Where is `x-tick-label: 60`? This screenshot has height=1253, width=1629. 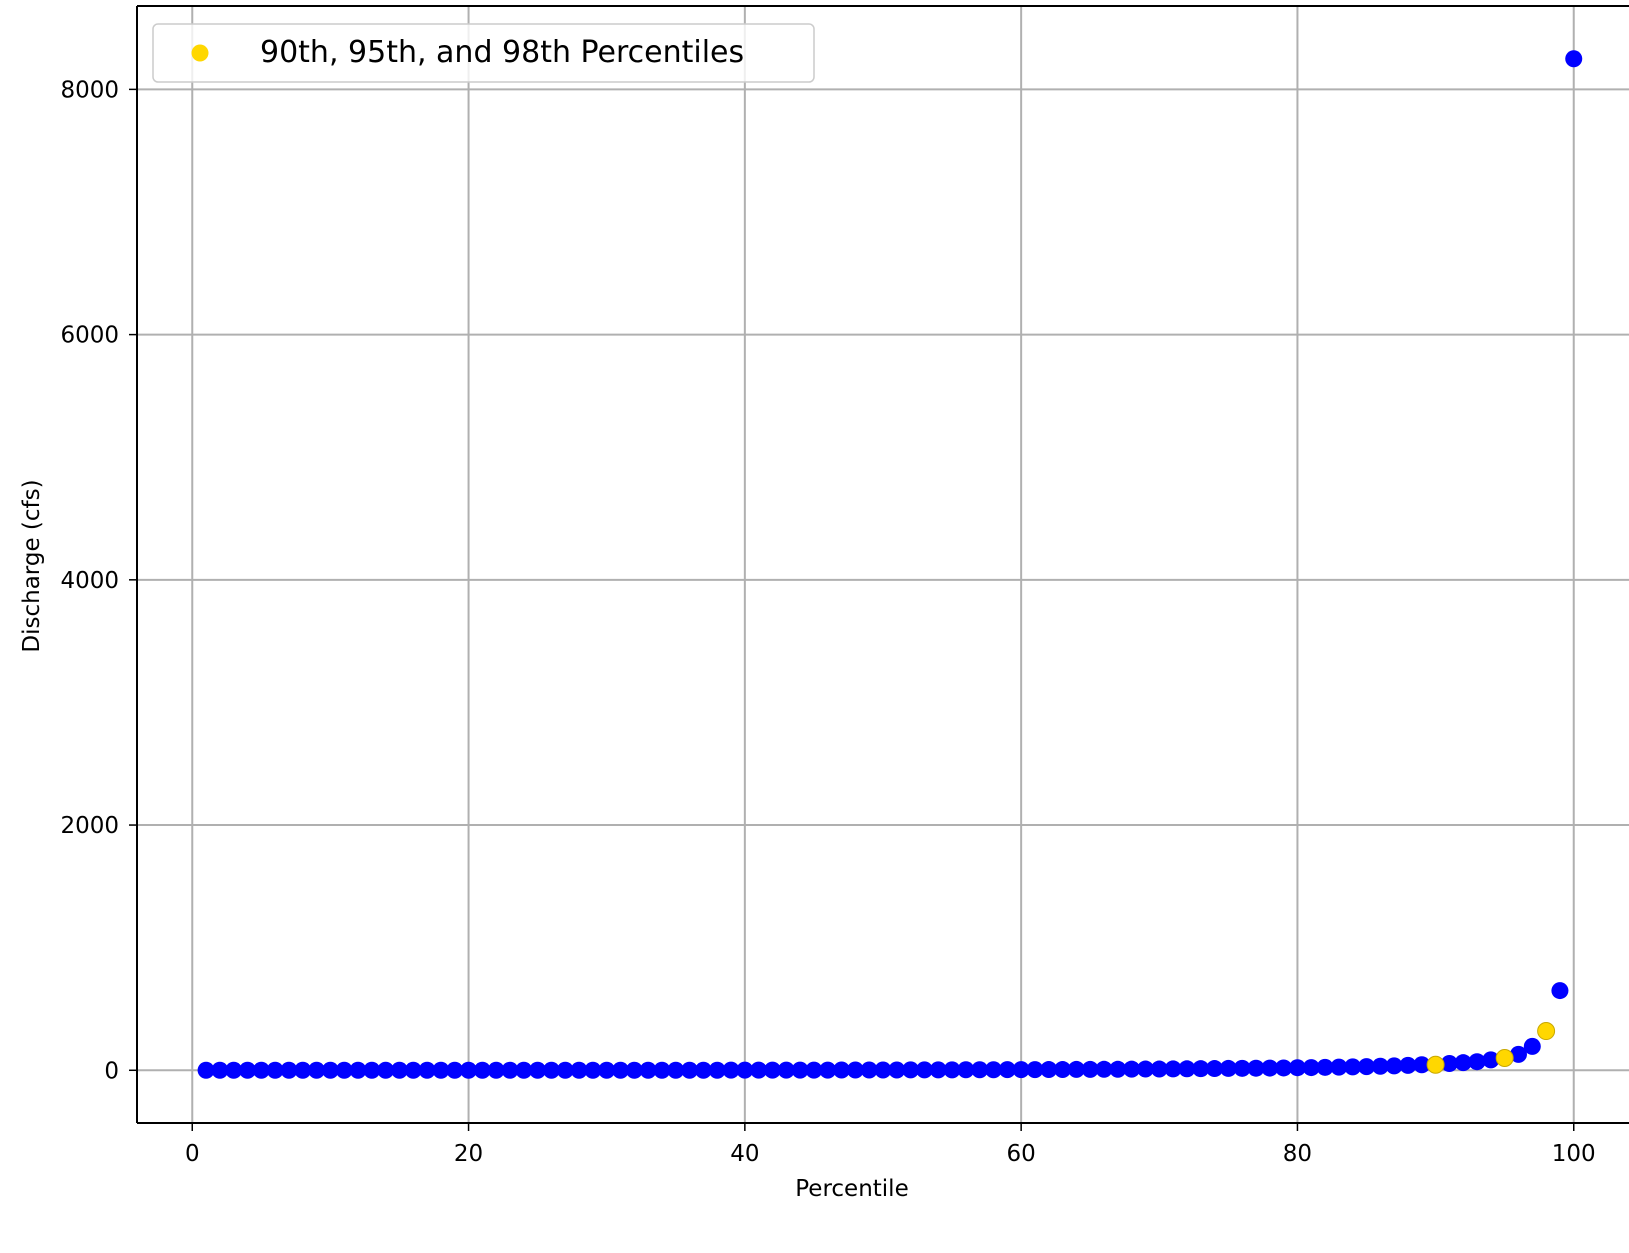 x-tick-label: 60 is located at coordinates (1021, 1154).